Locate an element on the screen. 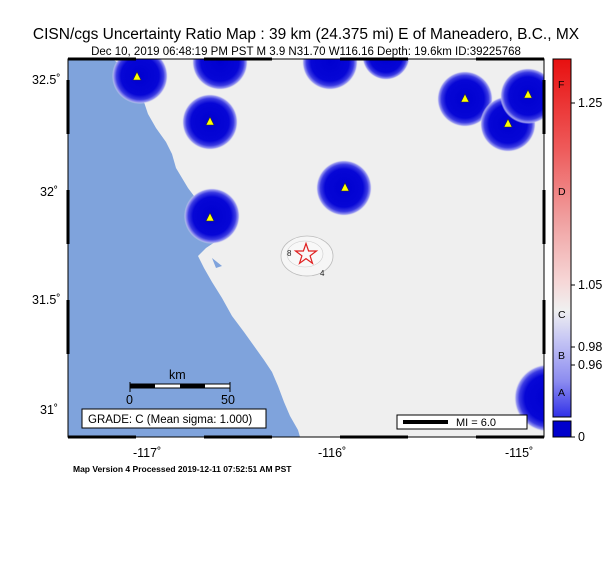 The width and height of the screenshot is (612, 563). grade-letter: D is located at coordinates (562, 192).